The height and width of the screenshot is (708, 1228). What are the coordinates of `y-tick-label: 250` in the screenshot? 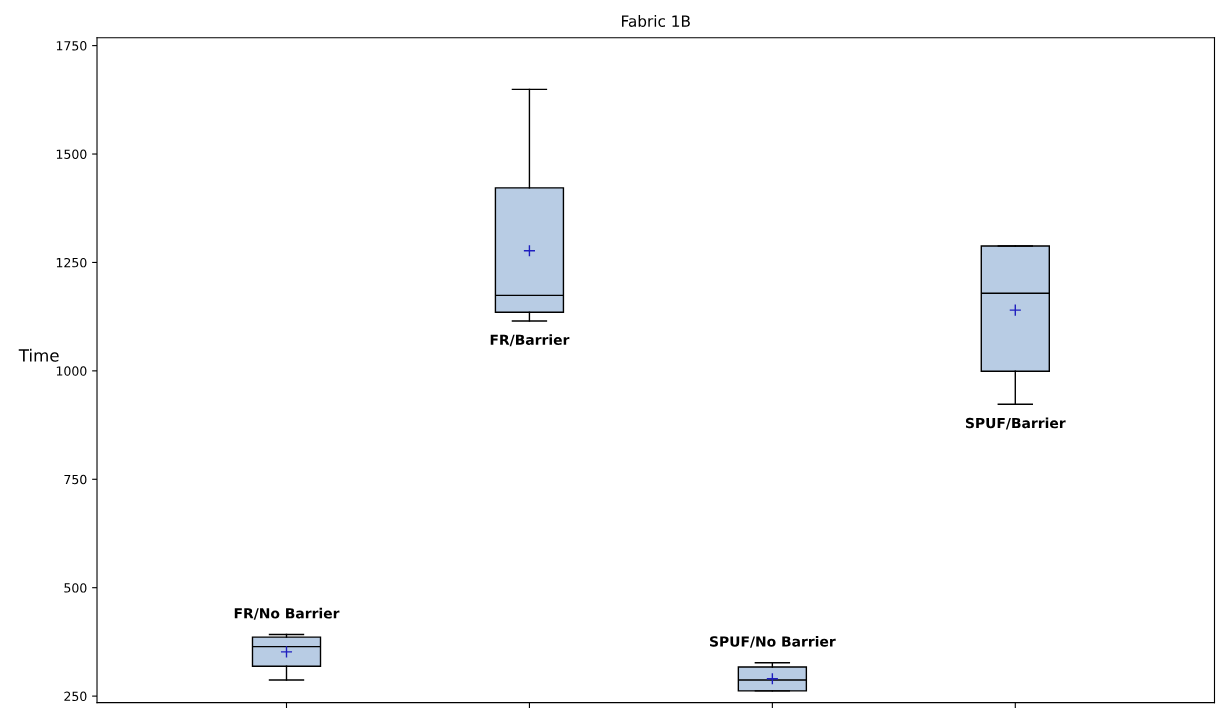 It's located at (75, 696).